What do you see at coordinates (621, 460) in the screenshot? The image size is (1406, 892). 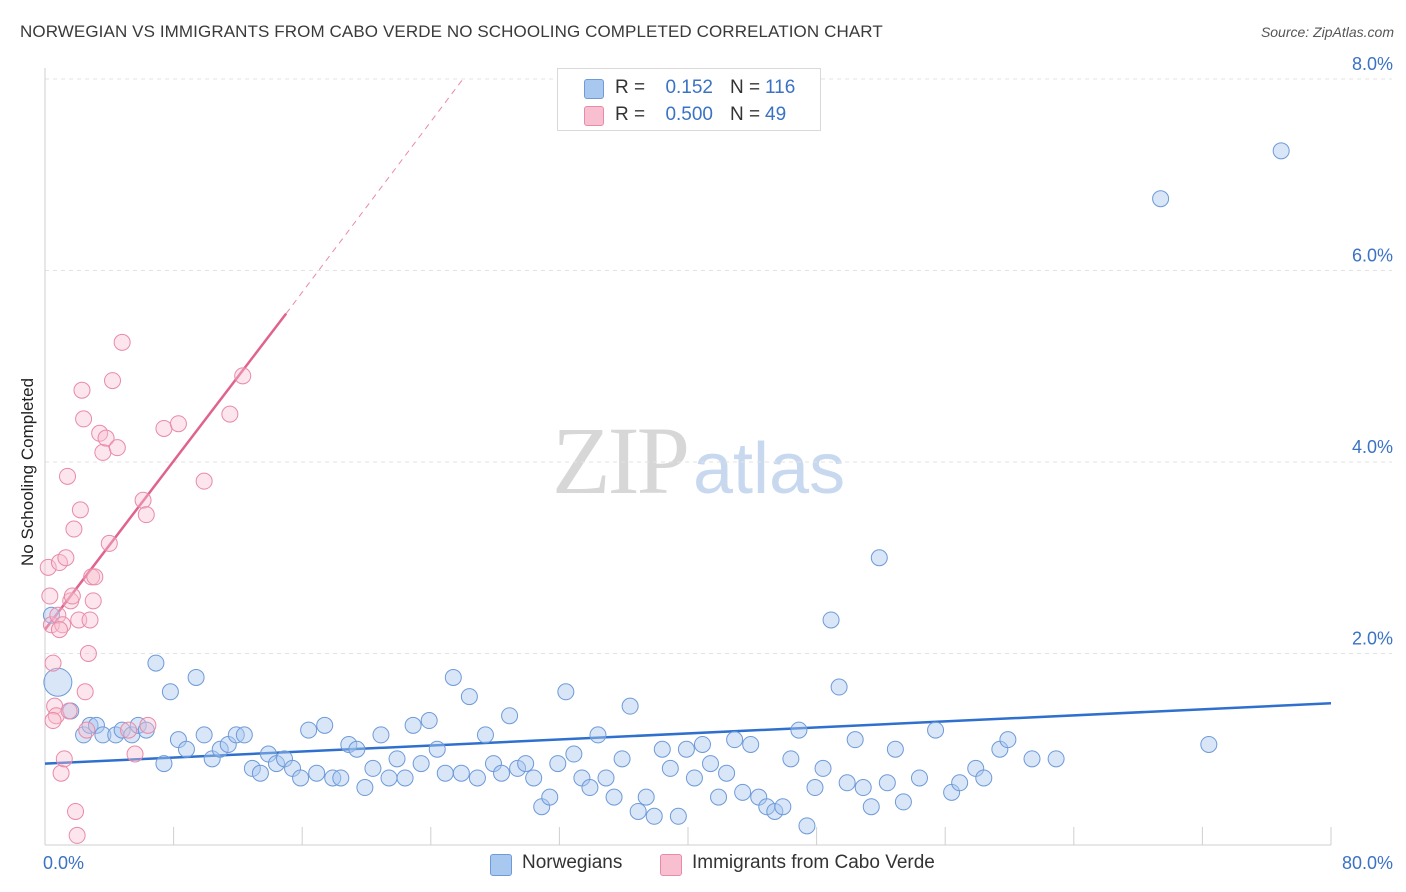 I see `watermark-zip: ZIP` at bounding box center [621, 460].